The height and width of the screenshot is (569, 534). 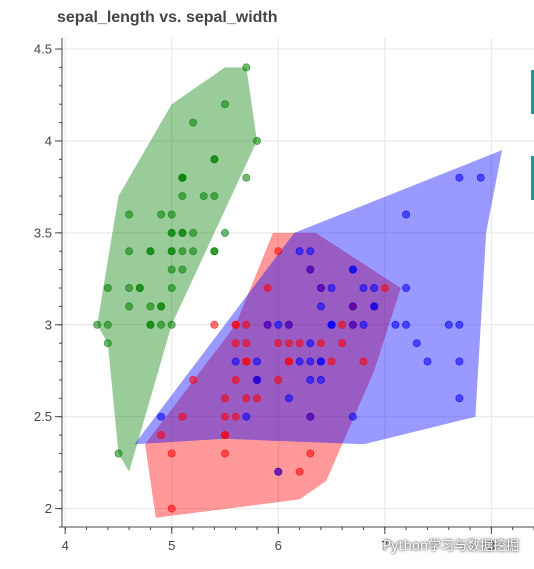 What do you see at coordinates (371, 545) in the screenshot?
I see `wechat-logo-icon` at bounding box center [371, 545].